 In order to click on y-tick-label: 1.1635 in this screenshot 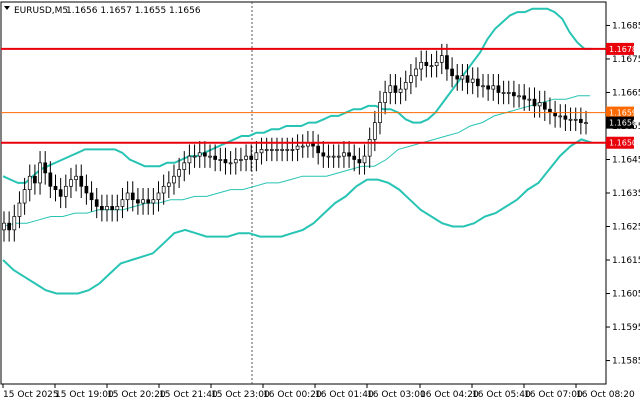, I will do `click(626, 194)`.